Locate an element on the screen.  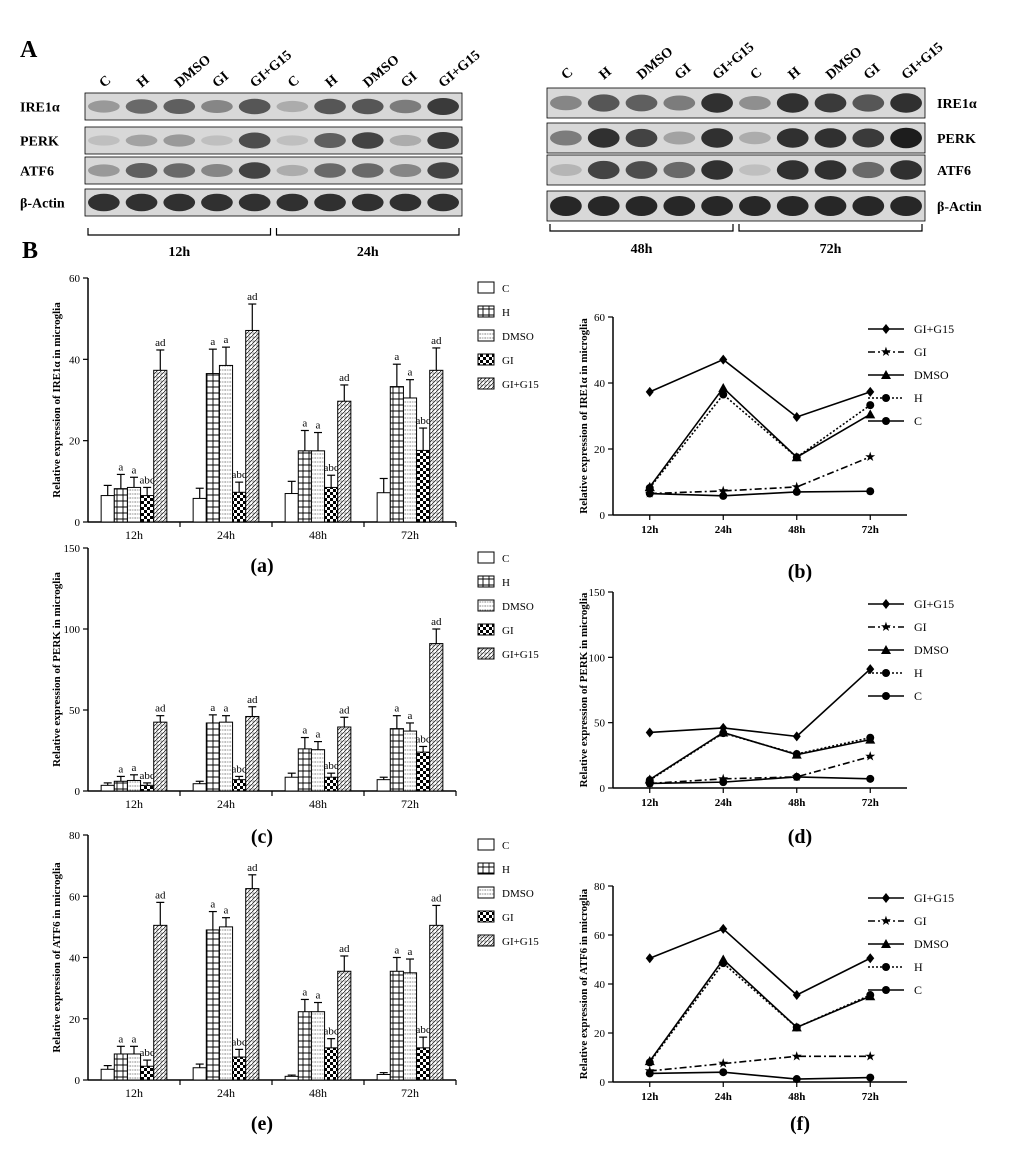
lane-label: C is located at coordinates (293, 82).